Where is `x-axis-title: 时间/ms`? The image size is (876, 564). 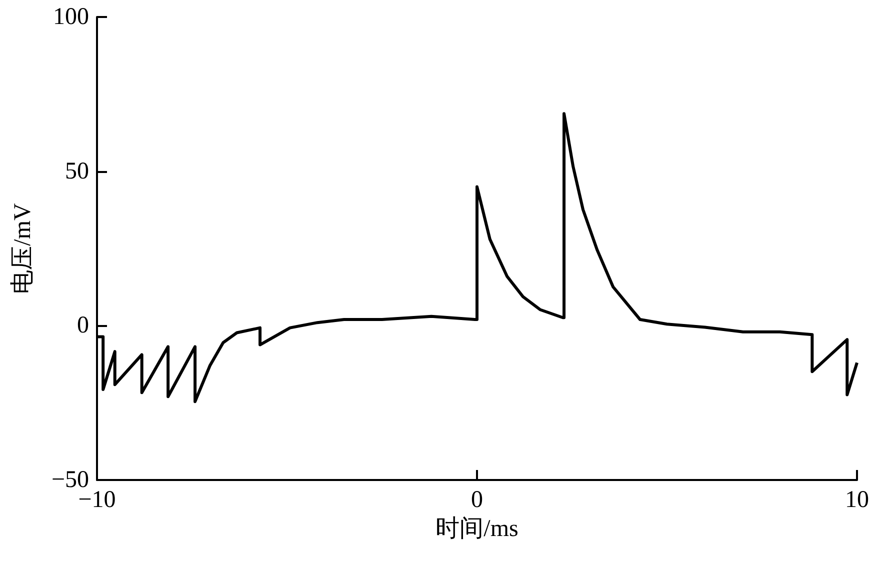
x-axis-title: 时间/ms is located at coordinates (477, 529).